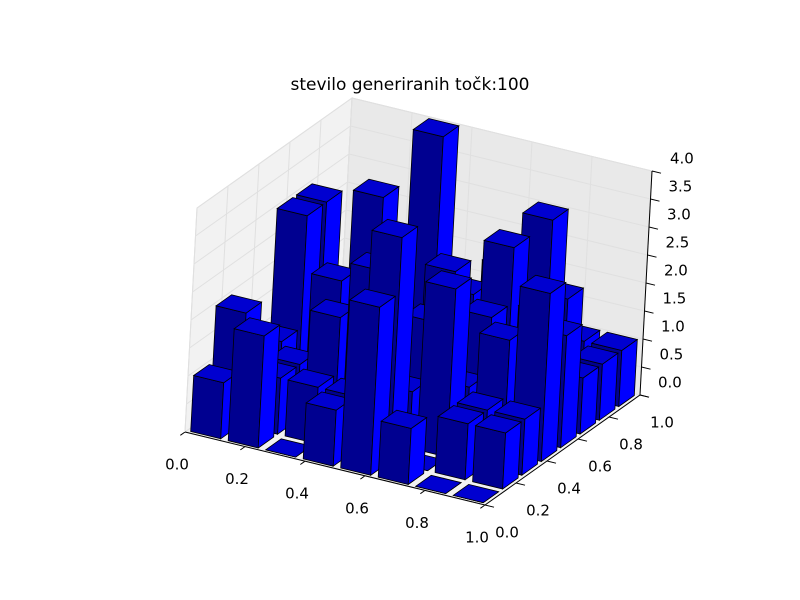 This screenshot has height=600, width=800. I want to click on y-axis-line, so click(562, 450).